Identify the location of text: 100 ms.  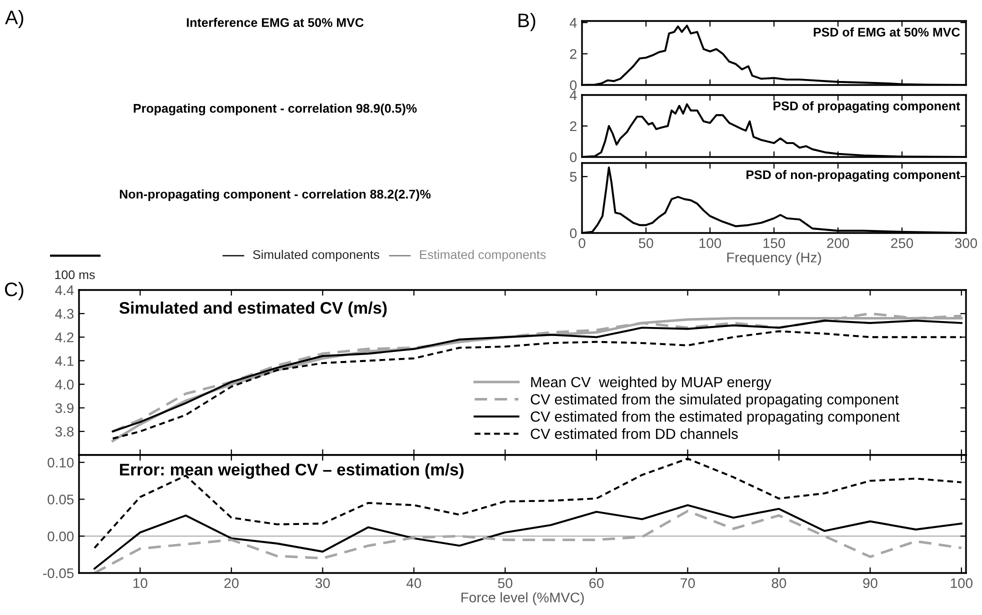
(75, 275).